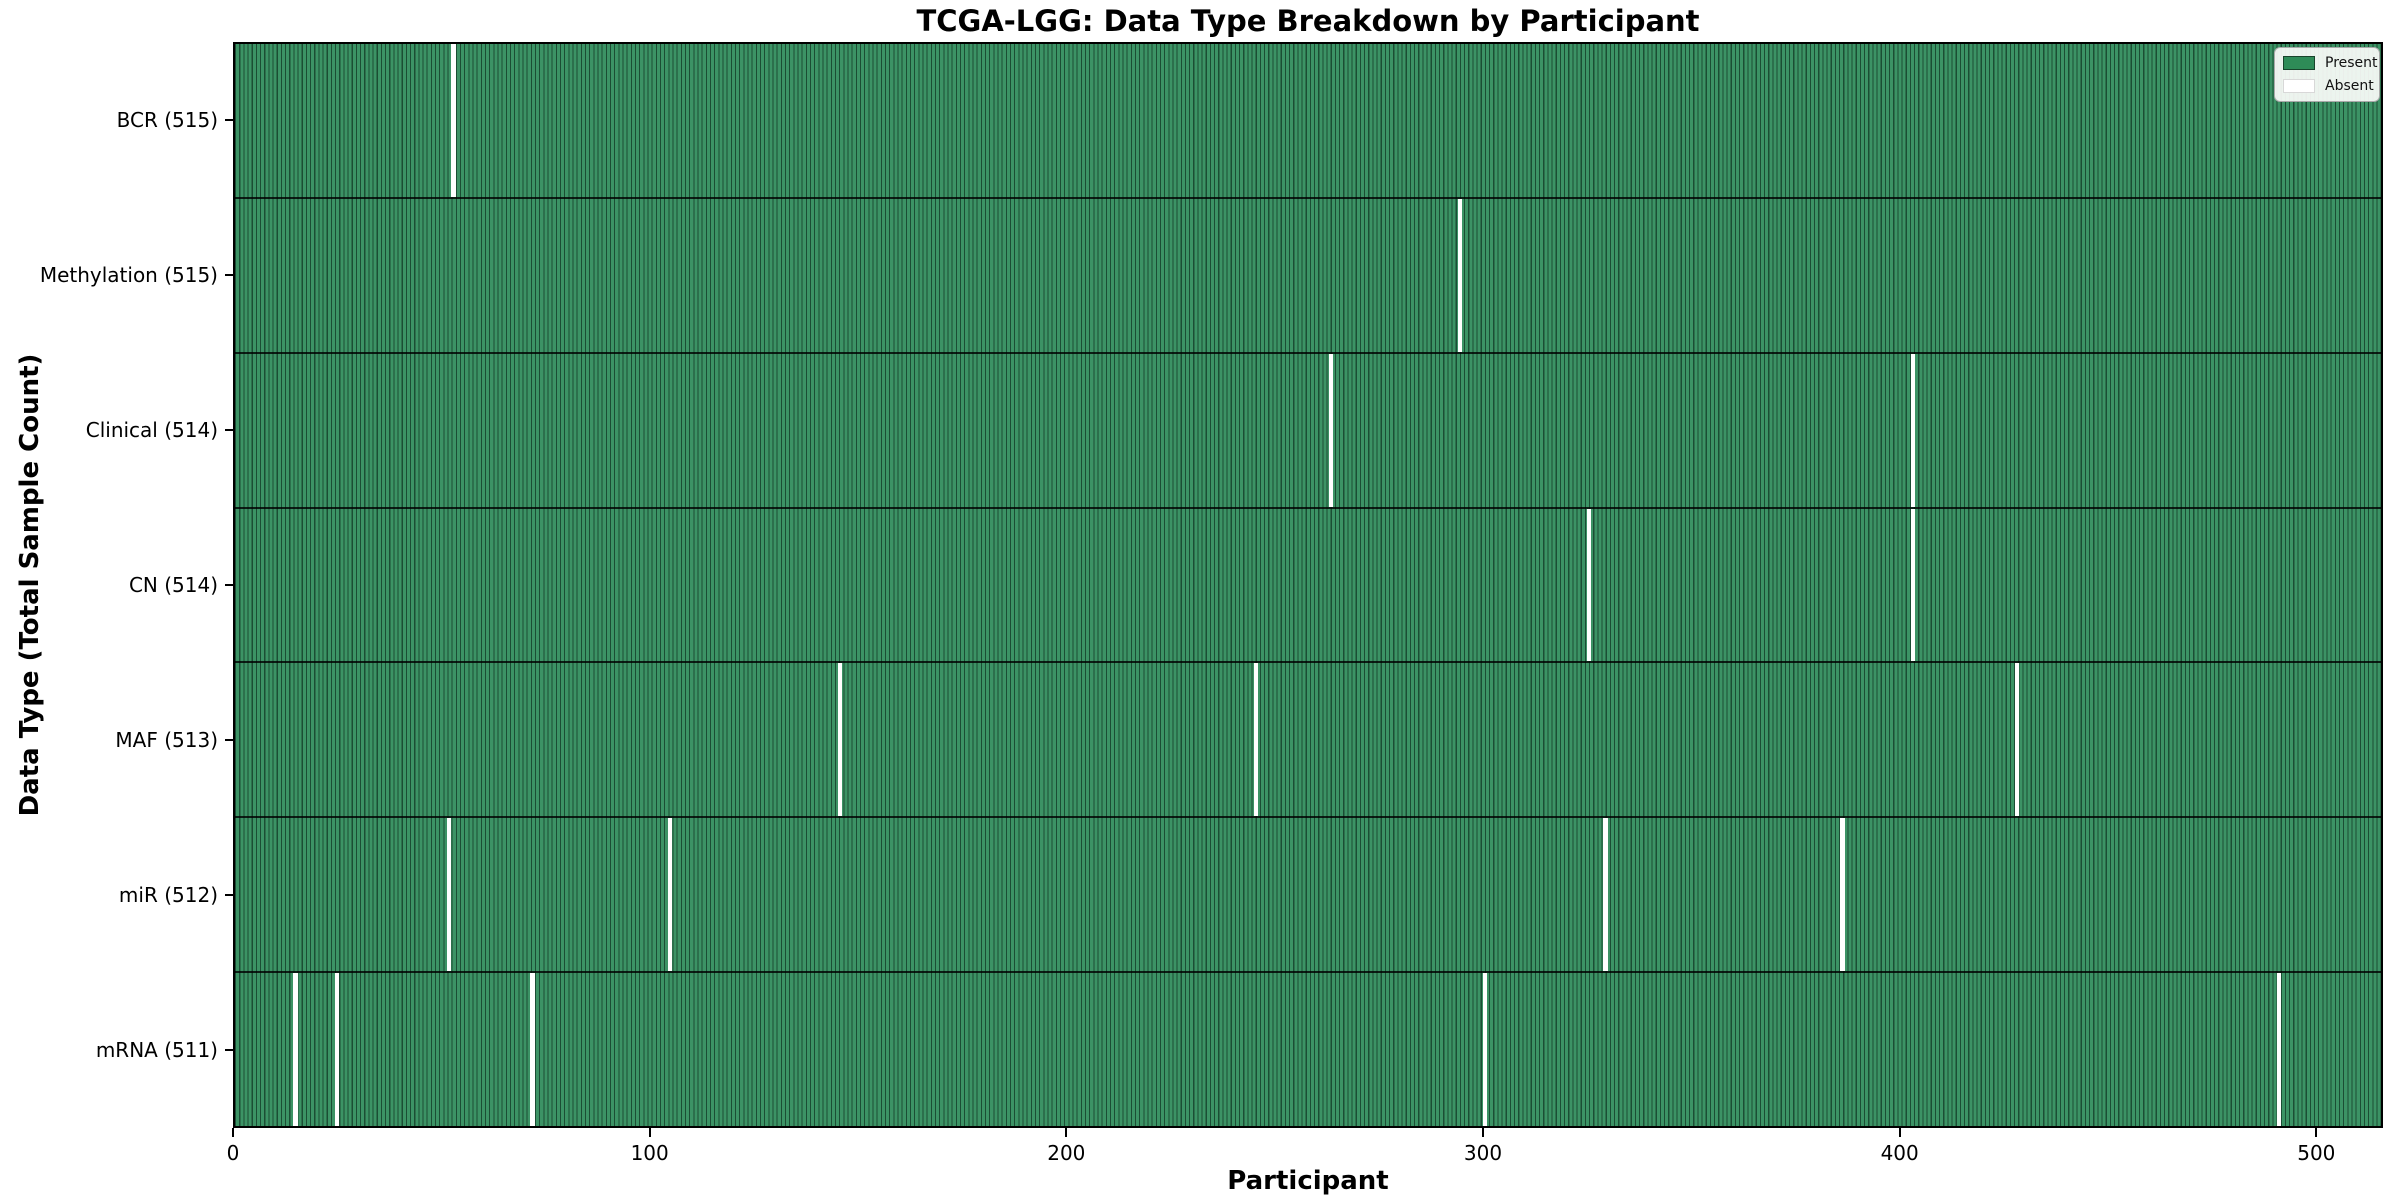  What do you see at coordinates (1066, 1153) in the screenshot?
I see `x-tick-label: 200` at bounding box center [1066, 1153].